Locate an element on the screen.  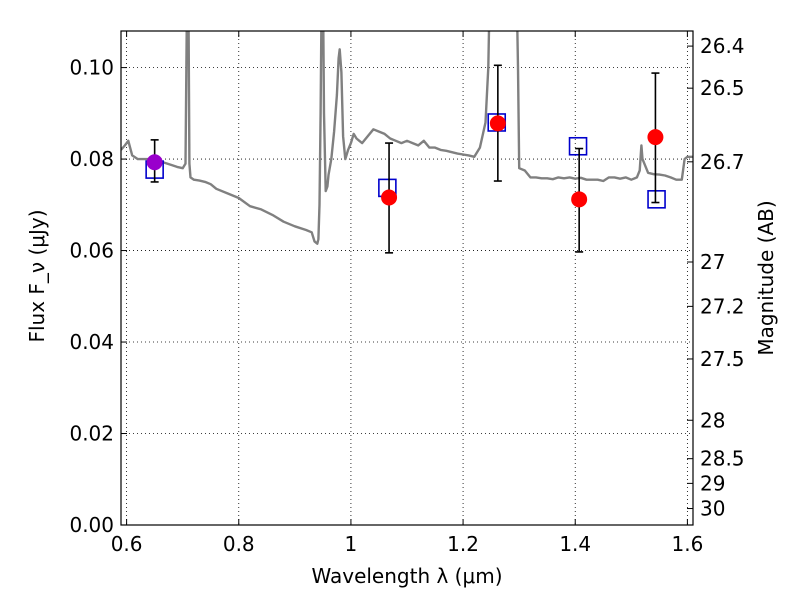
y-axis-label: Flux F_ν (μJy) is located at coordinates (37, 275).